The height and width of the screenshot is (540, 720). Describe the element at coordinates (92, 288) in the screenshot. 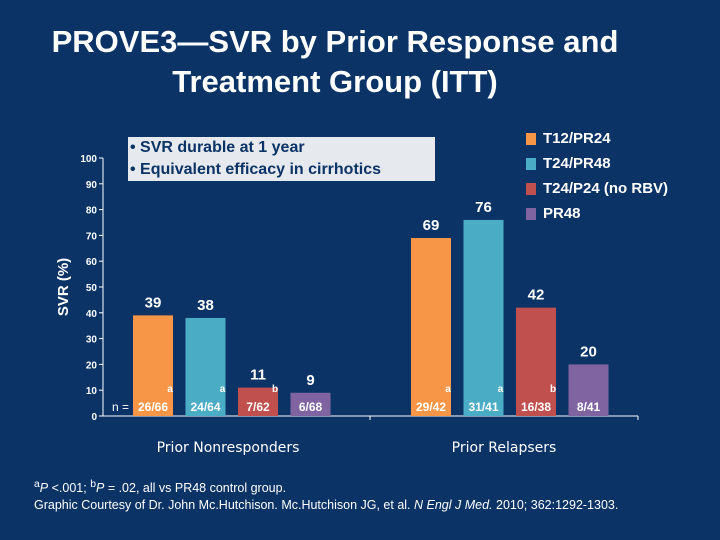

I see `y-tick-label: 50` at that location.